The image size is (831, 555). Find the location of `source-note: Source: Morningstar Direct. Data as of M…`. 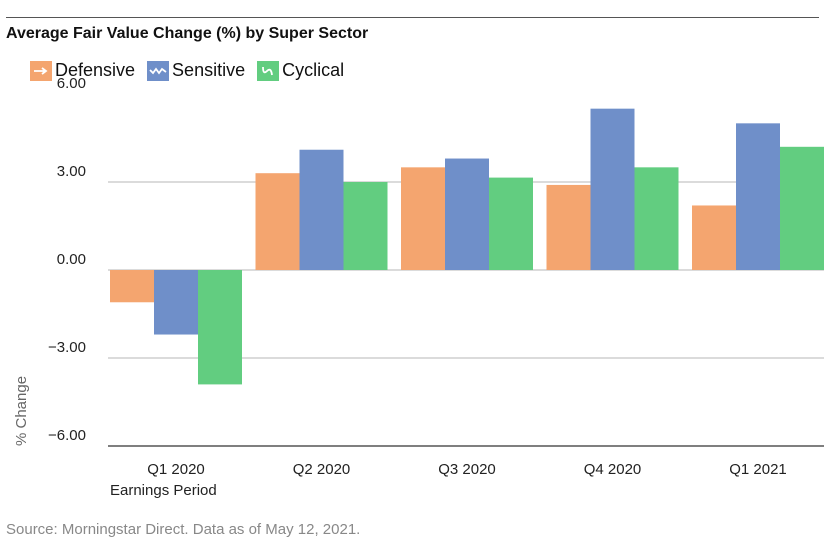

source-note: Source: Morningstar Direct. Data as of M… is located at coordinates (183, 529).